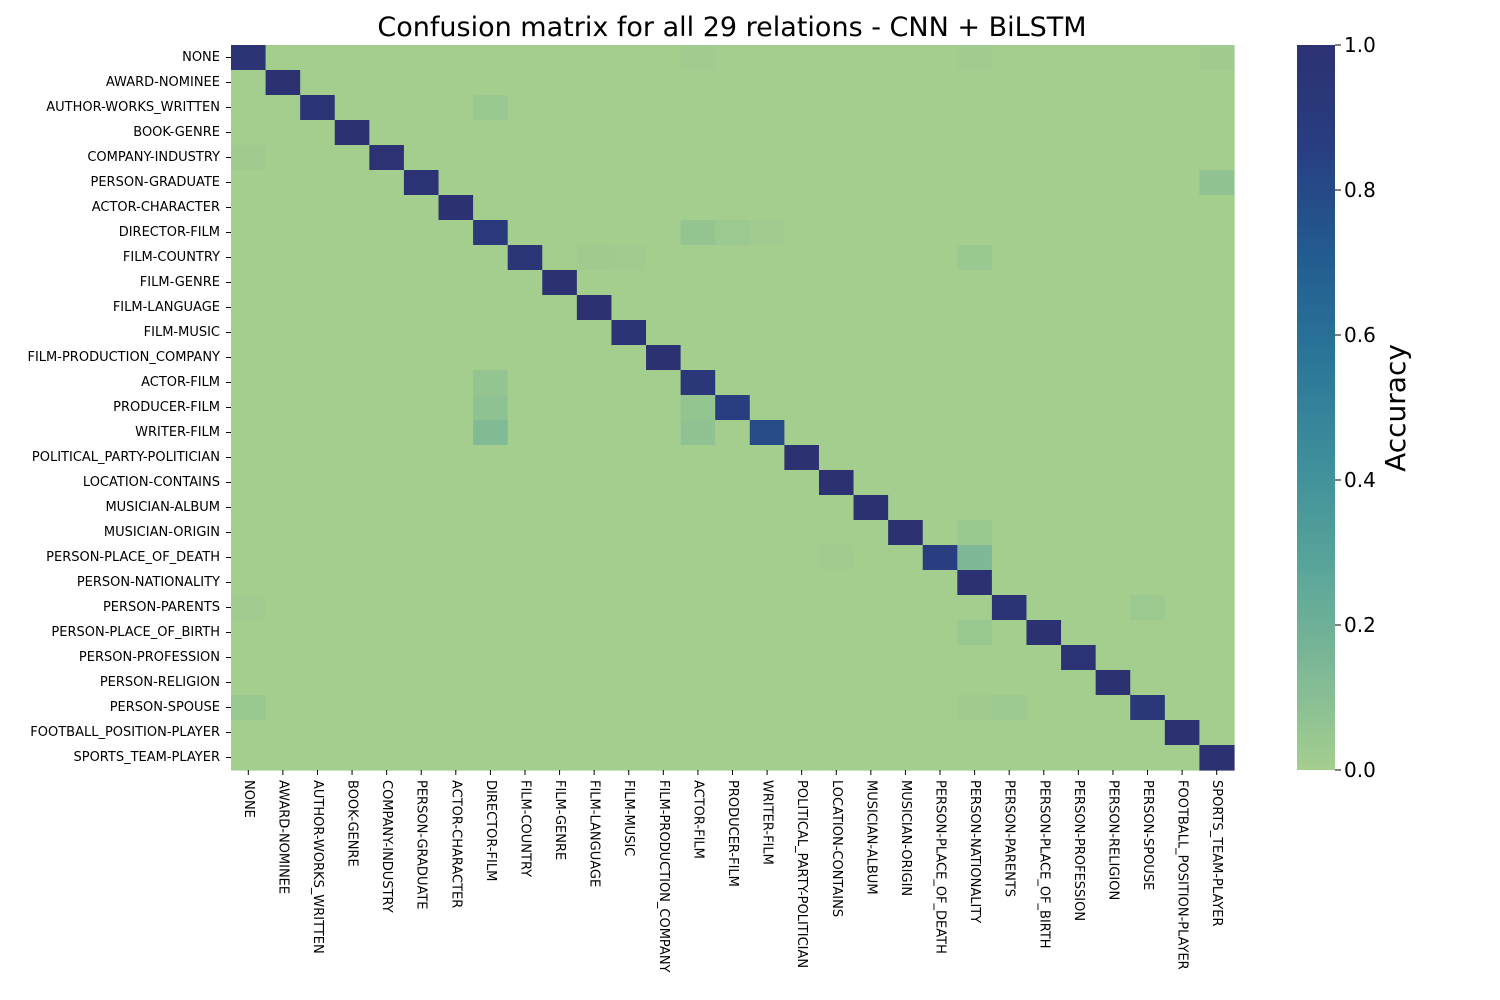  Describe the element at coordinates (559, 820) in the screenshot. I see `column-tick-label: FILM-GENRE` at that location.